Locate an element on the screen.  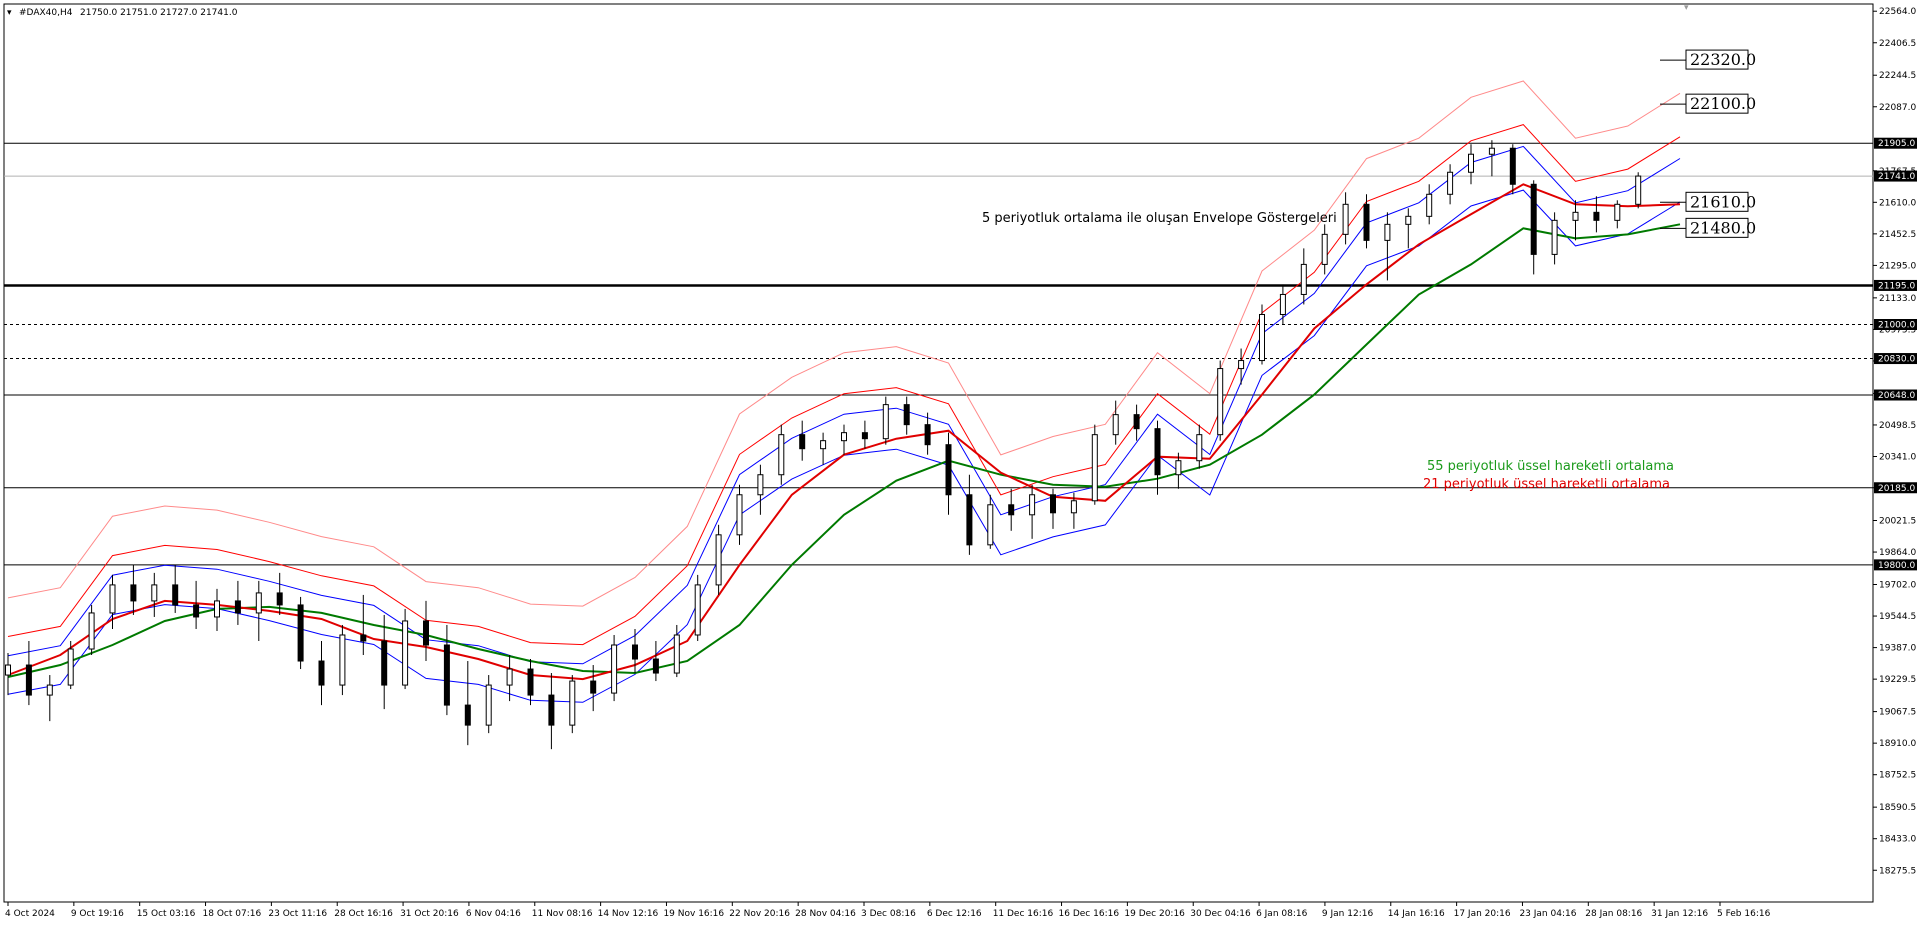
y-tick-label: 20975.5 is located at coordinates (1897, 330).